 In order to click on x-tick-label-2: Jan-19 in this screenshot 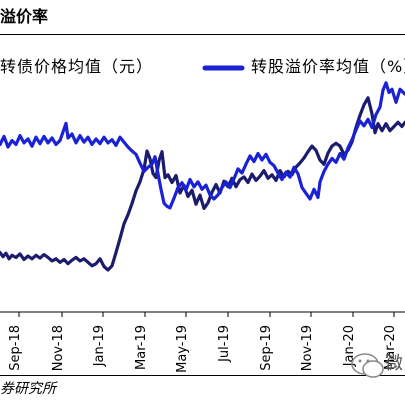, I will do `click(99, 346)`.